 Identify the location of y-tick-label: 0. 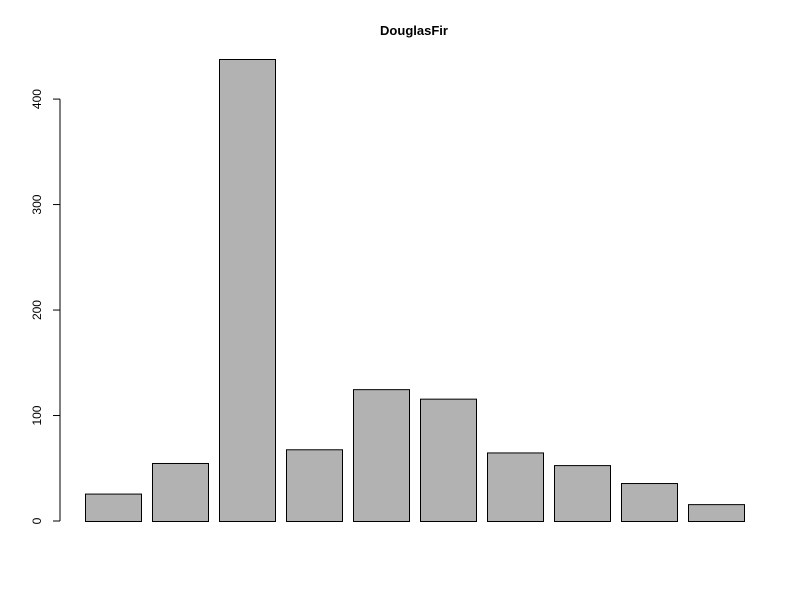
(37, 520).